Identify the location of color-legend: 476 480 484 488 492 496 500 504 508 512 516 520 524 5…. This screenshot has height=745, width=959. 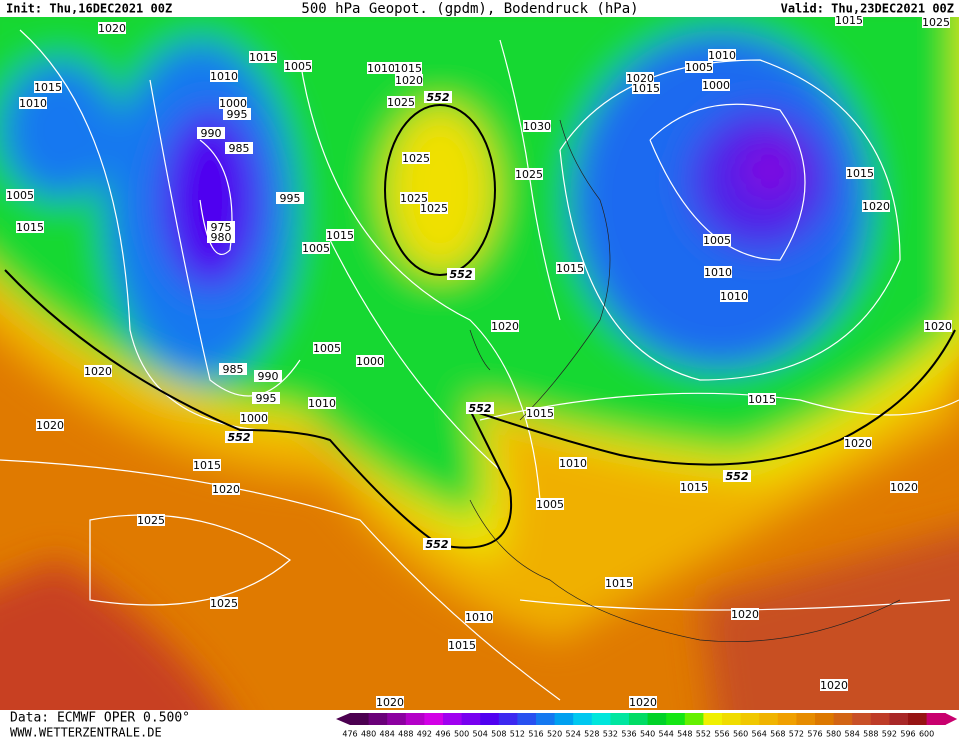
(647, 726).